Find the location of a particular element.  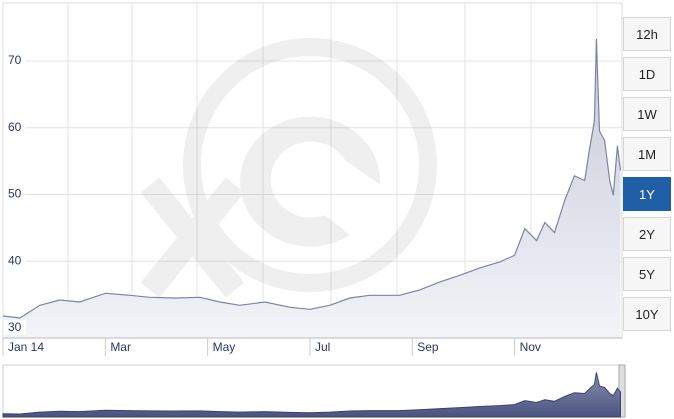

range-button: 10Y is located at coordinates (647, 314).